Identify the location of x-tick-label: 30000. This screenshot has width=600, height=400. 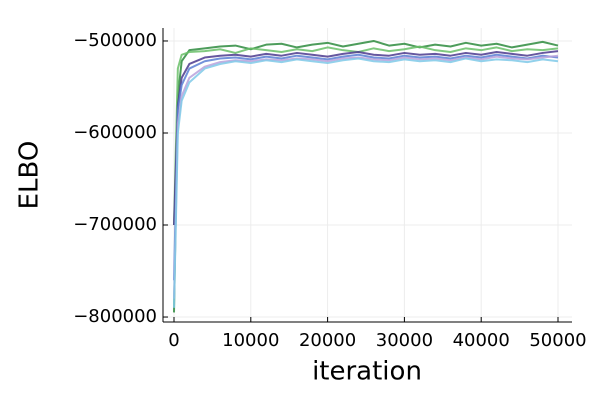
(404, 340).